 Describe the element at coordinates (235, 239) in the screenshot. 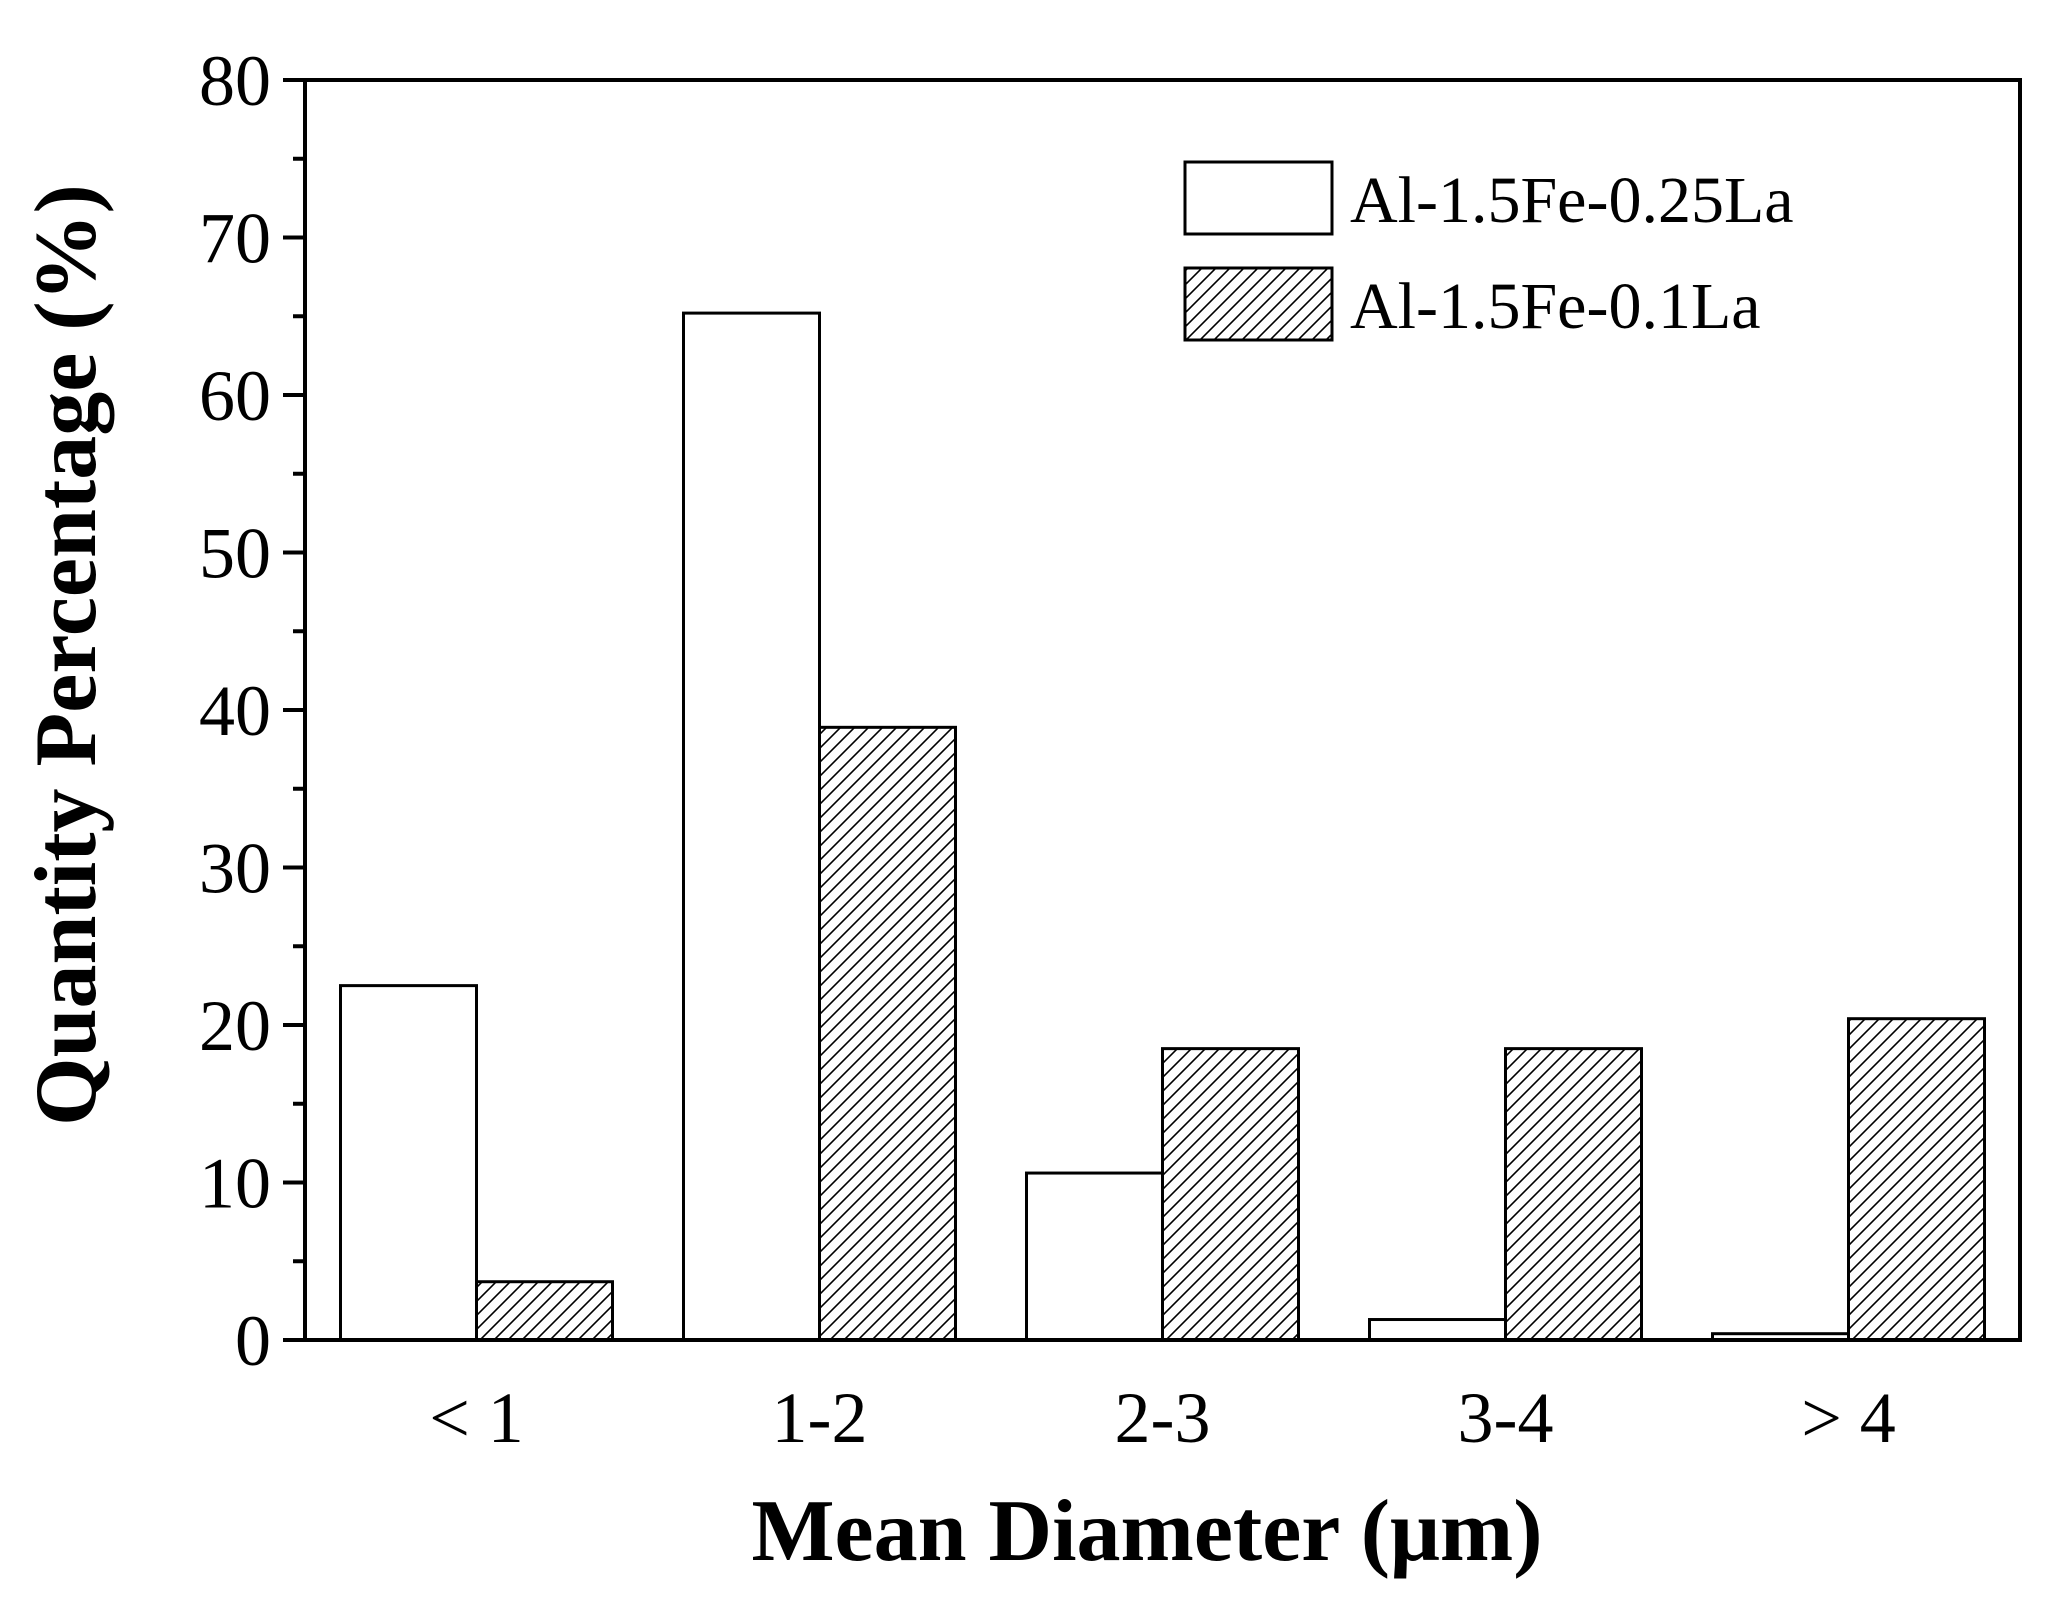

I see `y-tick-label: 70` at that location.